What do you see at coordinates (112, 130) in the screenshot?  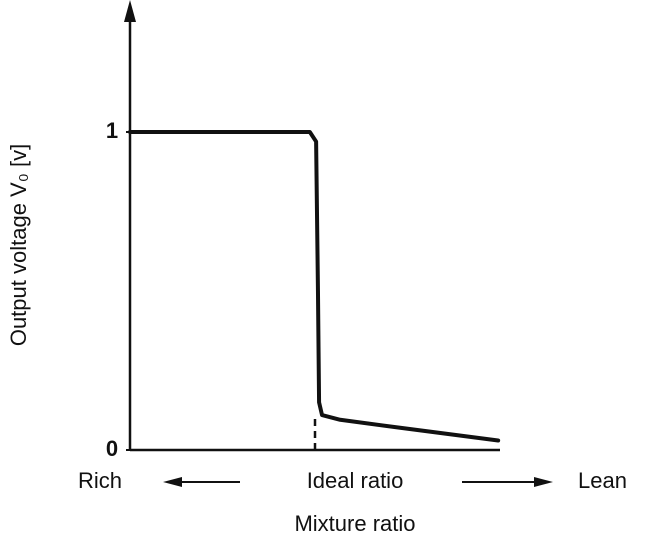 I see `y-tick-label: 1` at bounding box center [112, 130].